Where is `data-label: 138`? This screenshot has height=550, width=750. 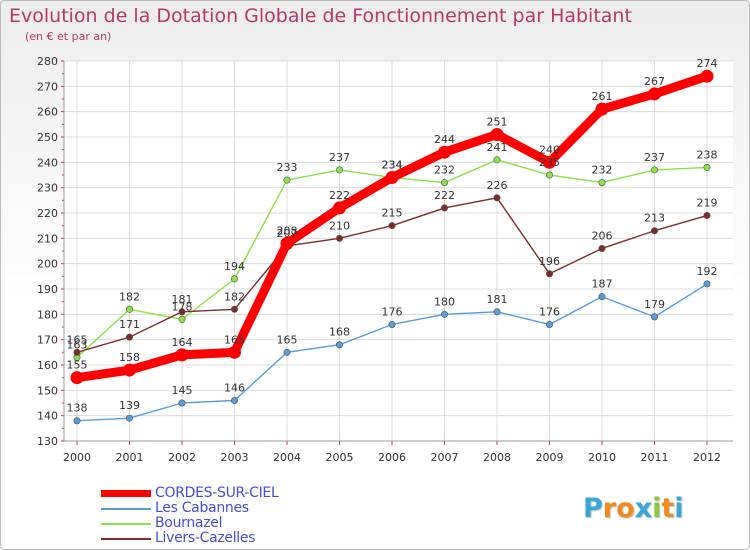 data-label: 138 is located at coordinates (77, 408).